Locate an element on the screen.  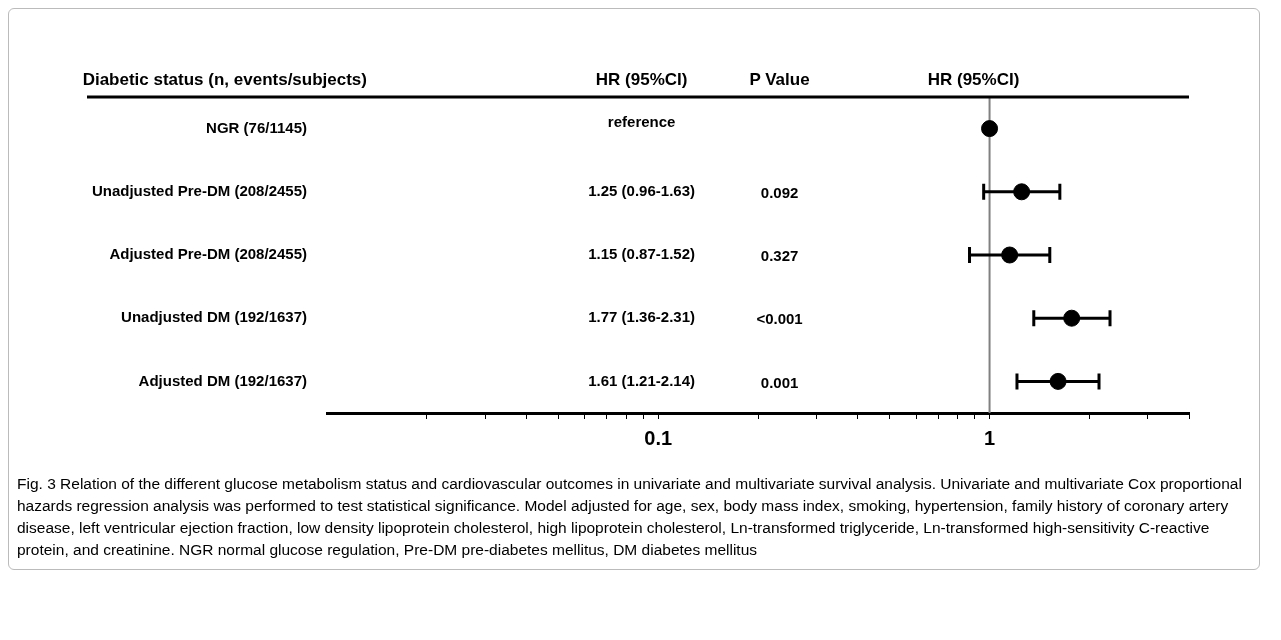
annotation: 1.25 (0.96-1.63) is located at coordinates (642, 190).